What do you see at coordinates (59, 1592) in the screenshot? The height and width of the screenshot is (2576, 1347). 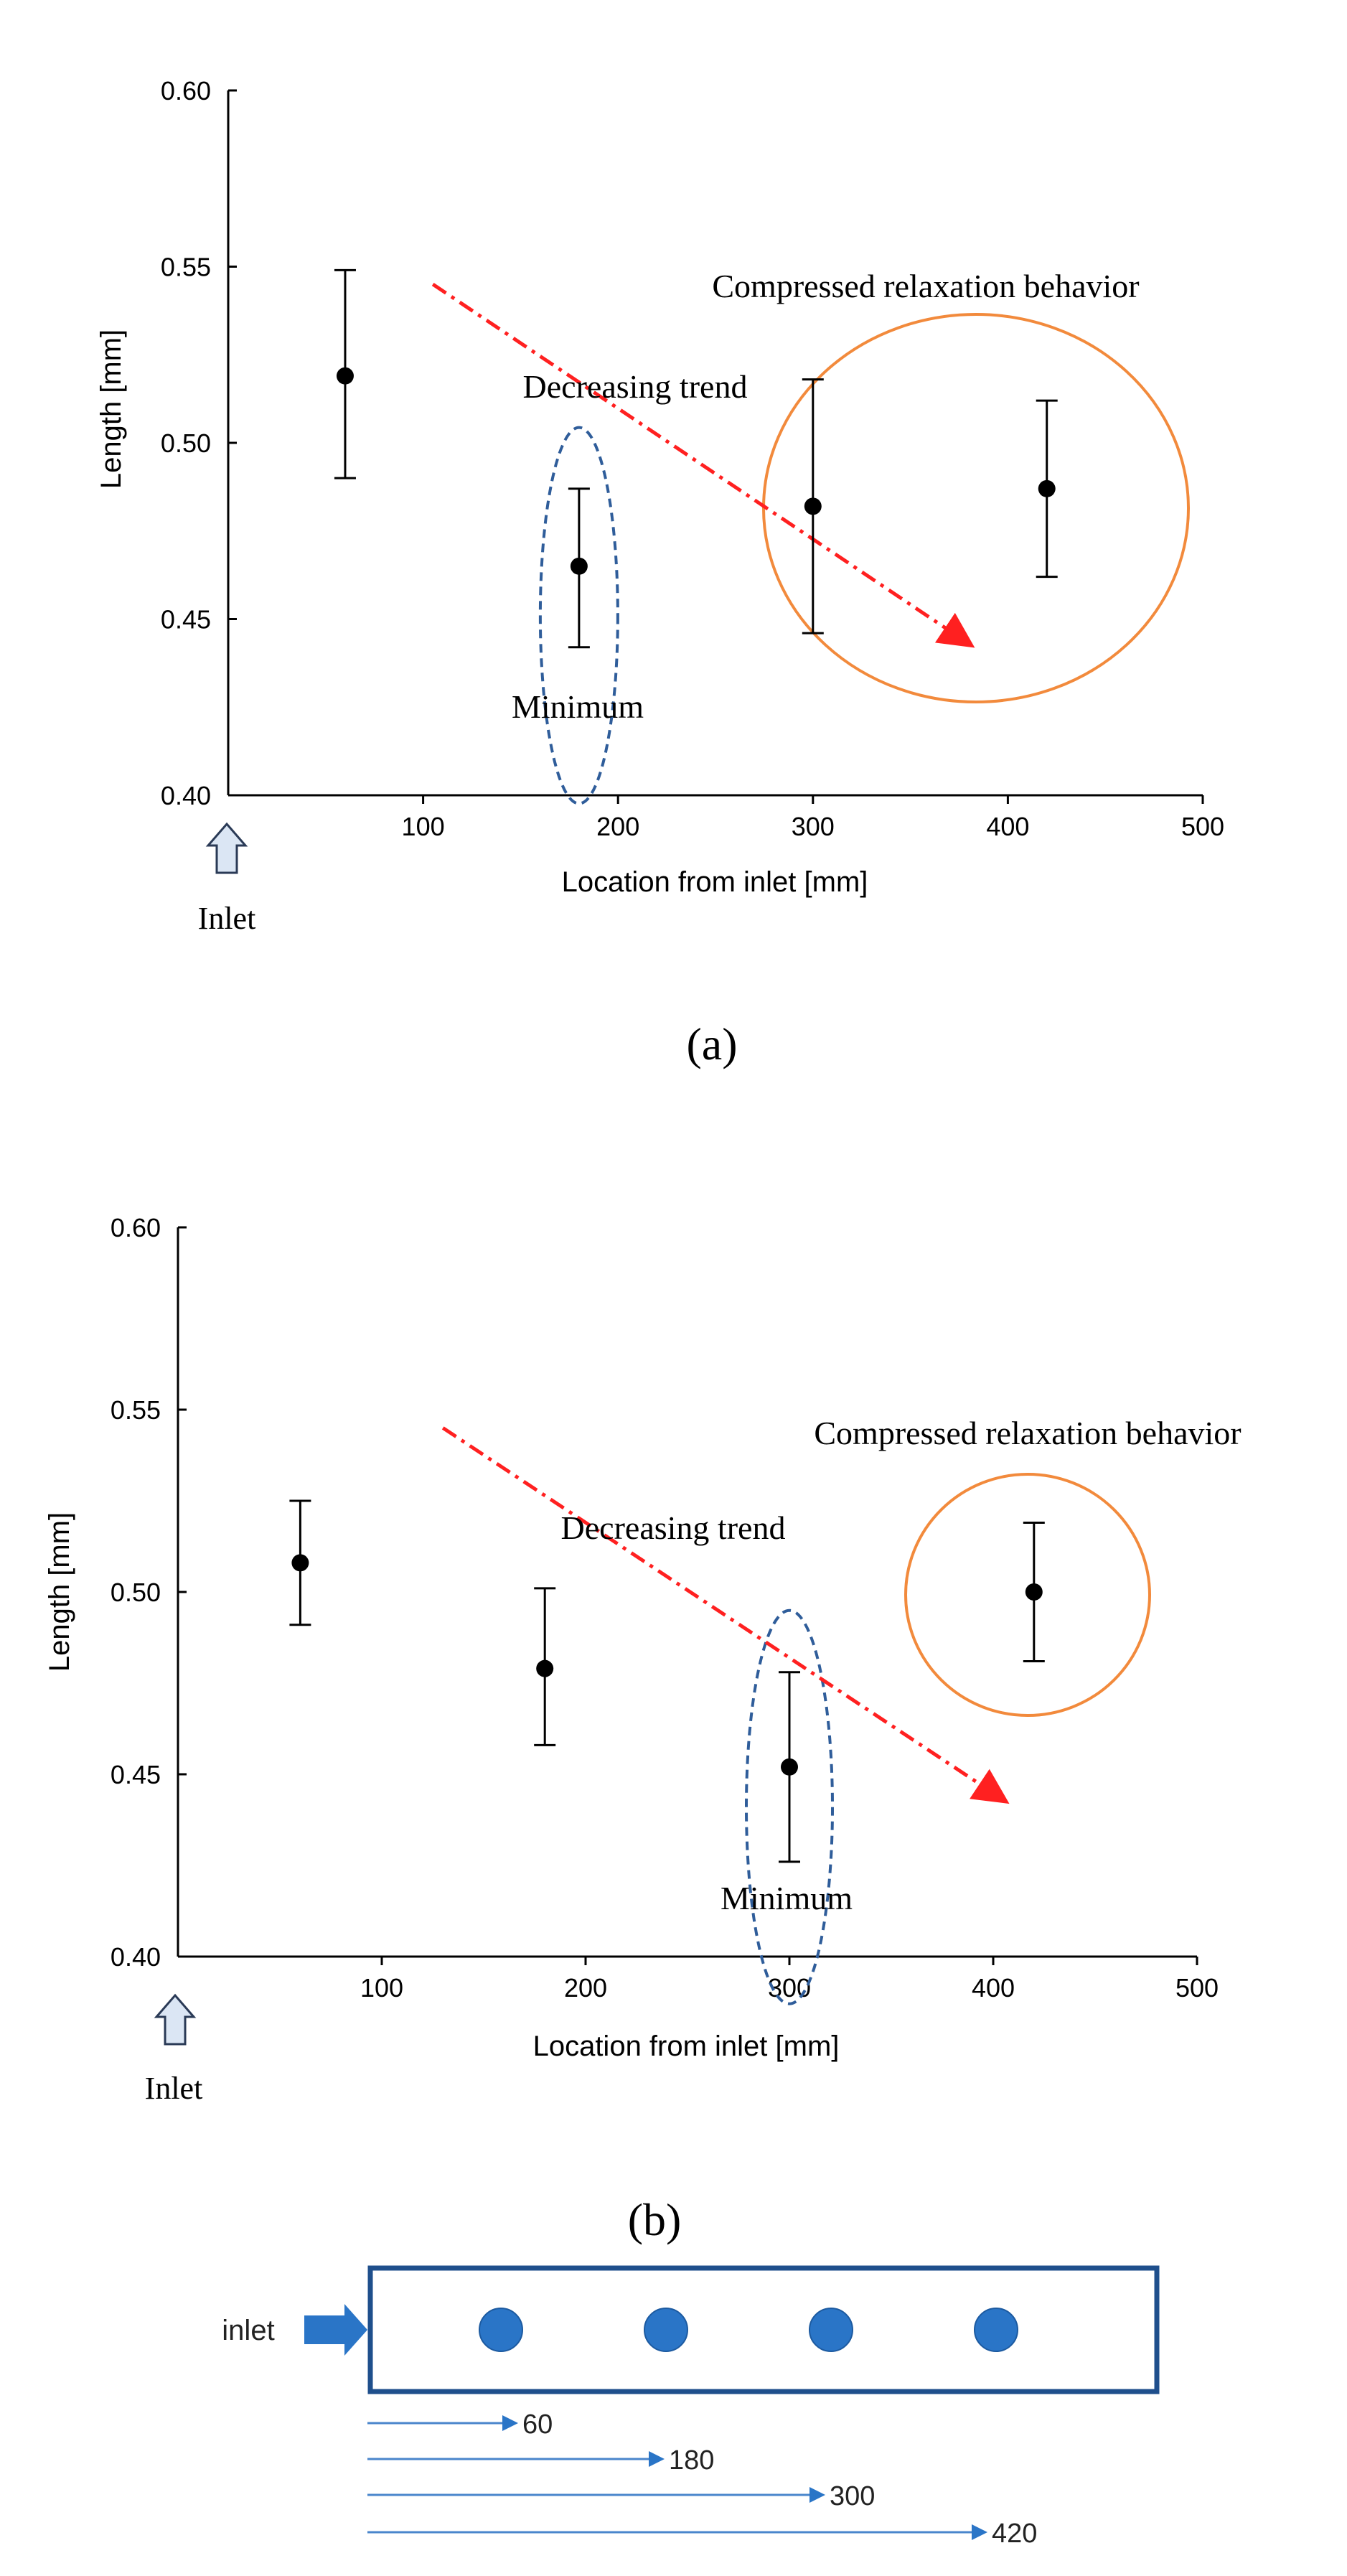 I see `chart-b-ylabel: Length [mm]` at bounding box center [59, 1592].